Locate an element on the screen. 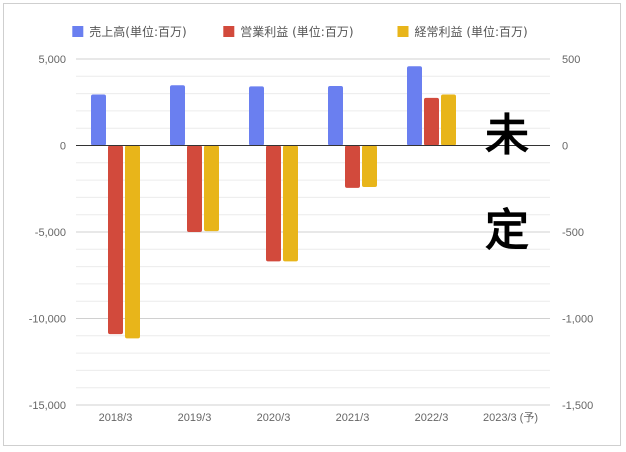 The height and width of the screenshot is (452, 626). bar-3-2021/3 is located at coordinates (369, 166).